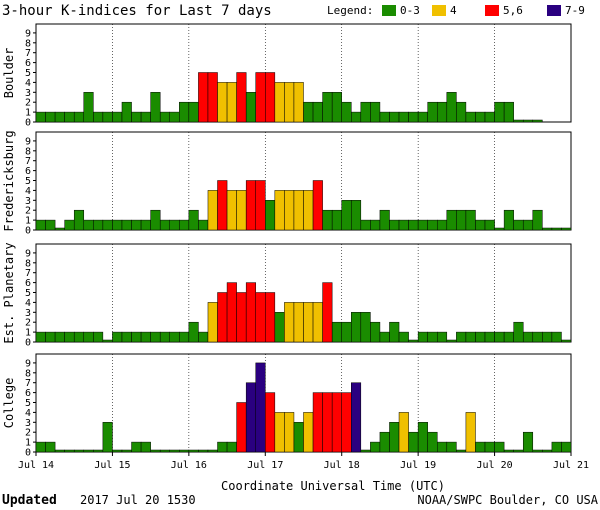  I want to click on updated-value: 2017 Jul 20 1530, so click(138, 500).